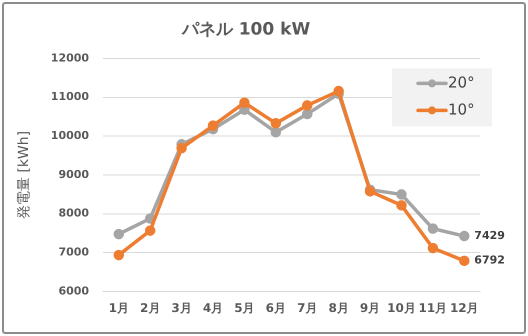 Image resolution: width=528 pixels, height=336 pixels. Describe the element at coordinates (245, 30) in the screenshot. I see `chart-title: パネル 100 kW` at that location.